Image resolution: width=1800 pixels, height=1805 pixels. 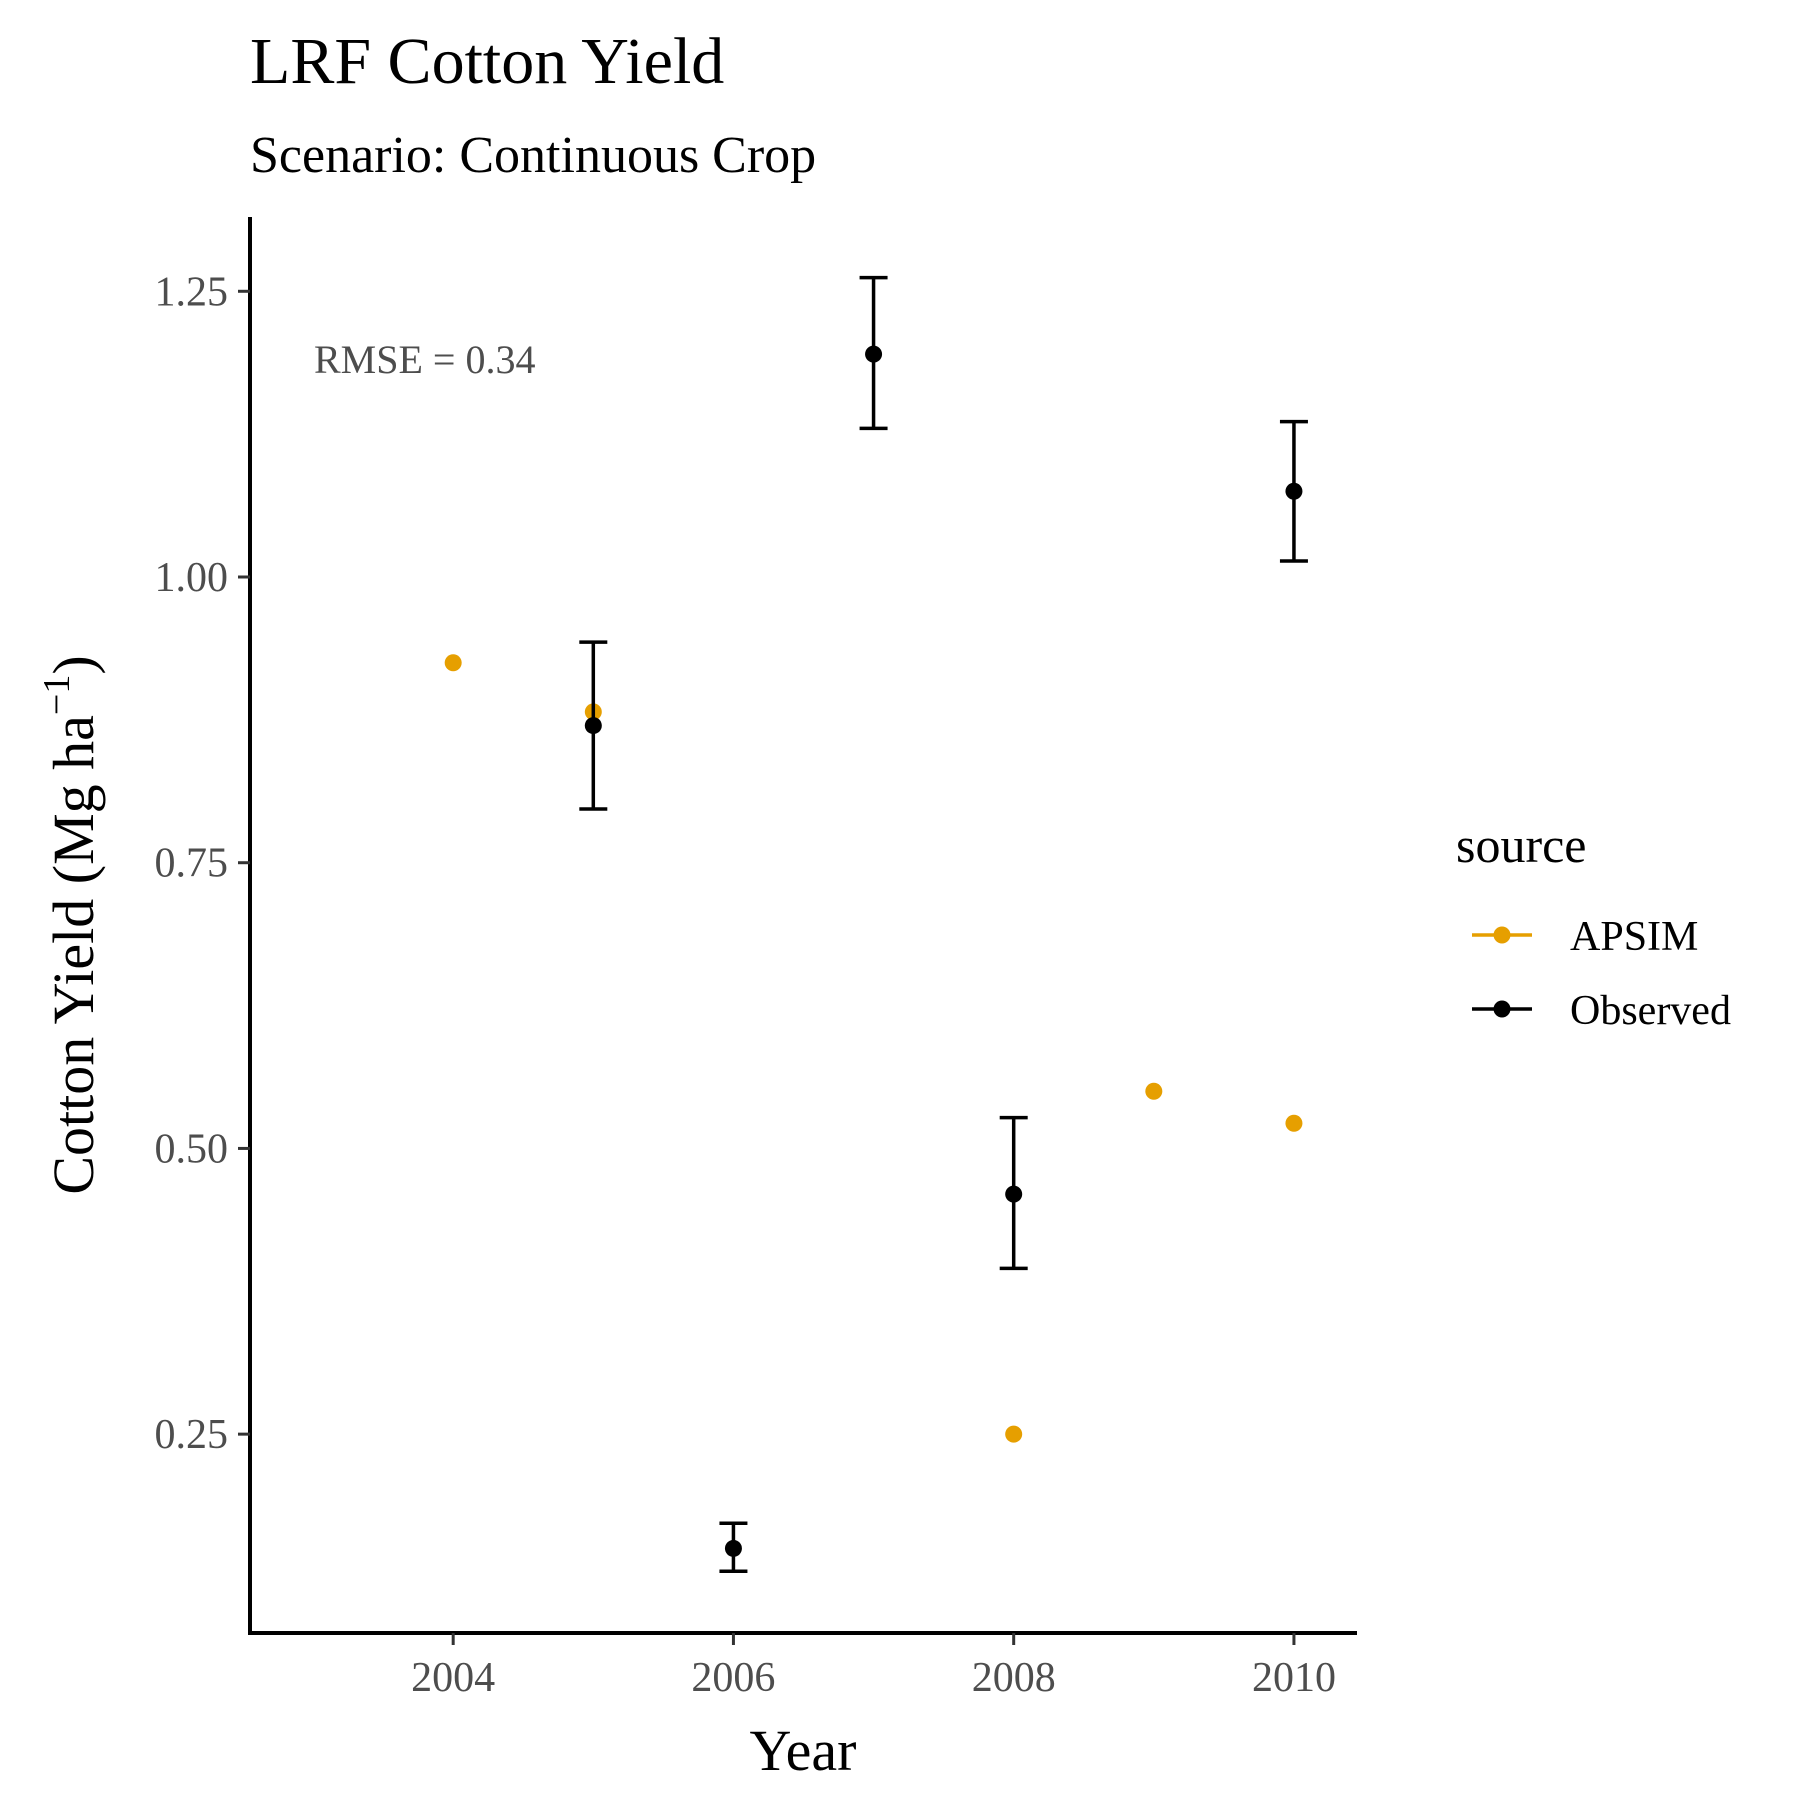 I want to click on y-tick-label: 0.50, so click(x=192, y=1149).